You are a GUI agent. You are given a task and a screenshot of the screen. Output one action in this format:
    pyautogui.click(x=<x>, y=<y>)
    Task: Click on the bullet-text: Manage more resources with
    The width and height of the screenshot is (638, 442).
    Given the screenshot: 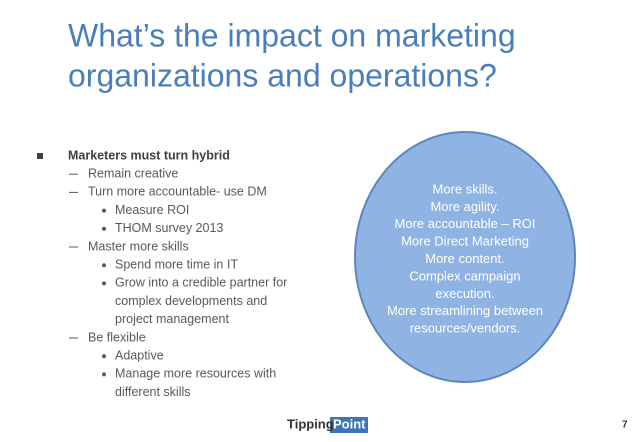 What is the action you would take?
    pyautogui.click(x=195, y=374)
    